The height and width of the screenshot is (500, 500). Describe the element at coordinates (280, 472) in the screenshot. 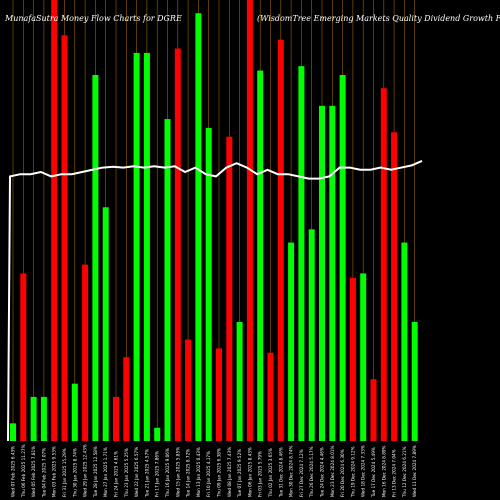

I see `x-tick-label: Tue 31 Dec 2024 8.46%` at that location.